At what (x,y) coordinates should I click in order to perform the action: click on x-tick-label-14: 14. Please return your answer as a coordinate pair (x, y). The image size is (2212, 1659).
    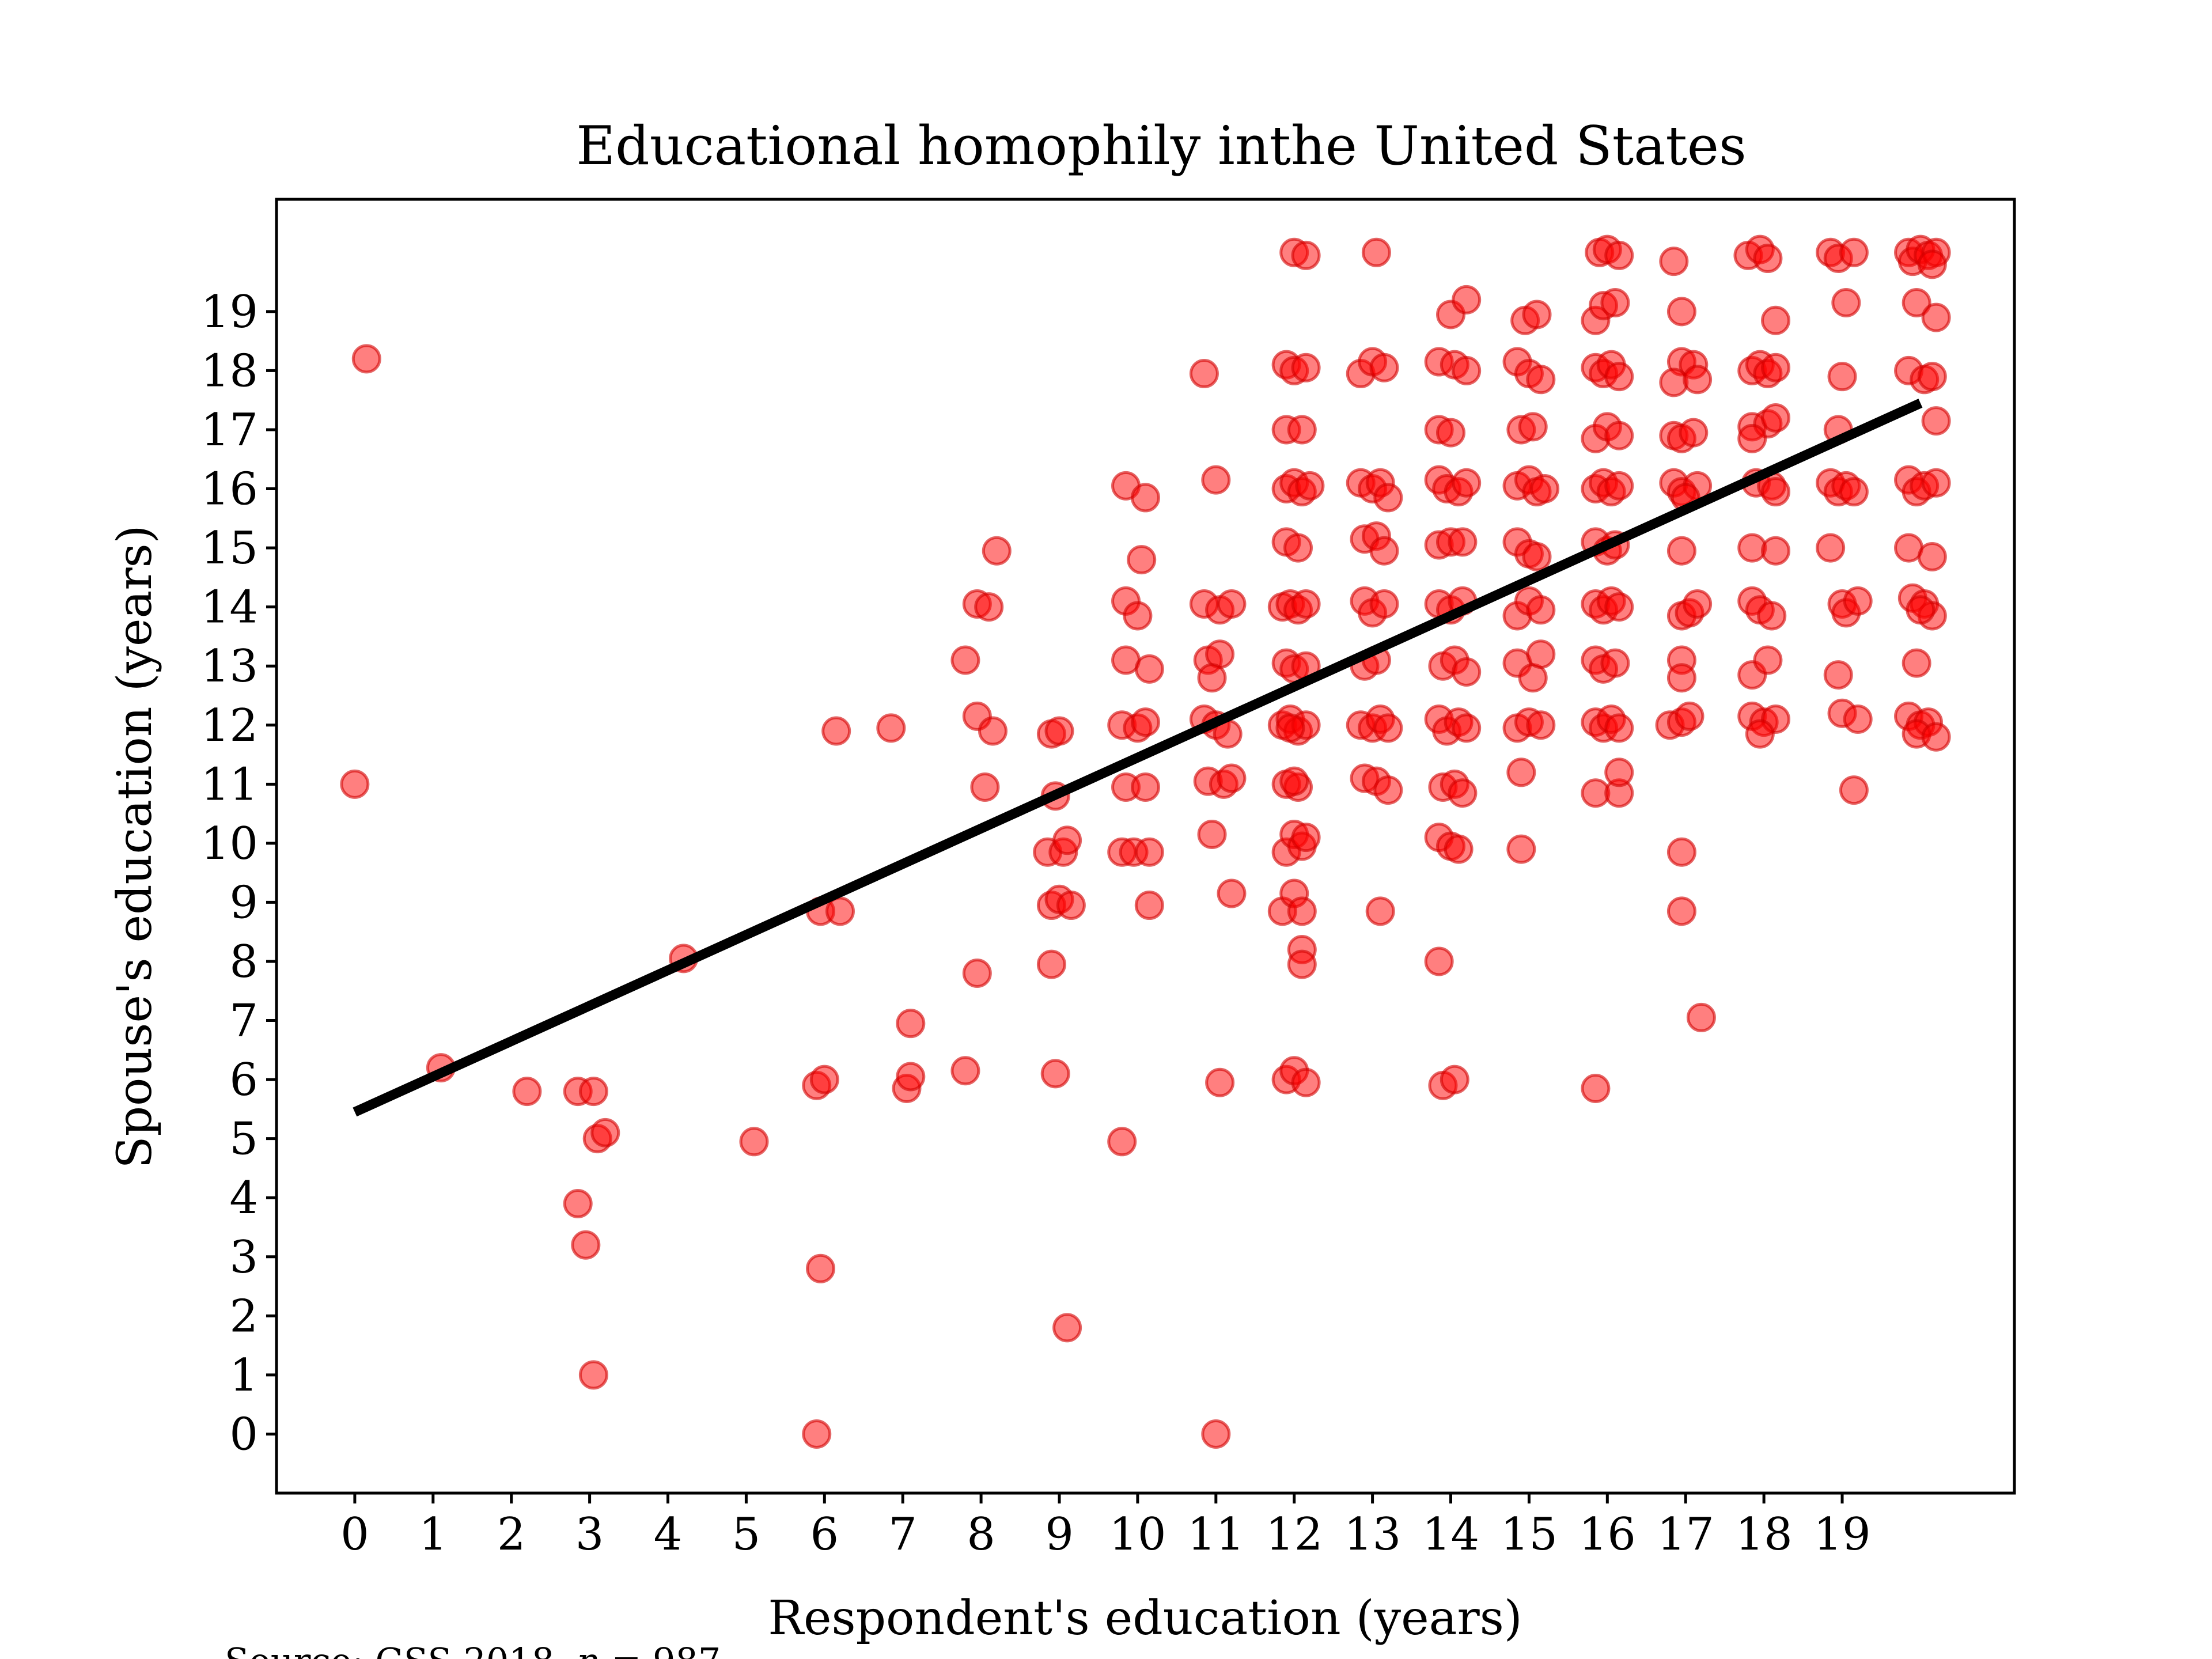
    Looking at the image, I should click on (1450, 1534).